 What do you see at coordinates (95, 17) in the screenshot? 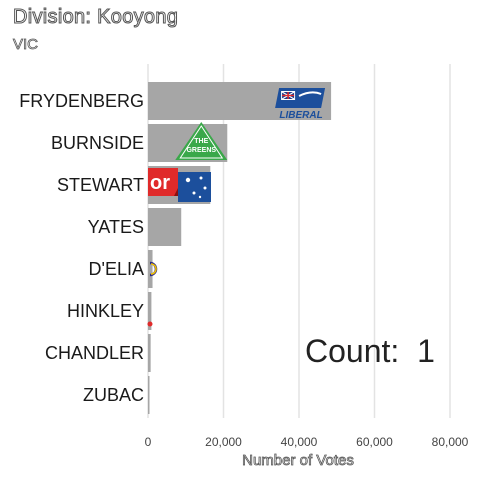
I see `chart-title: Division: Kooyong` at bounding box center [95, 17].